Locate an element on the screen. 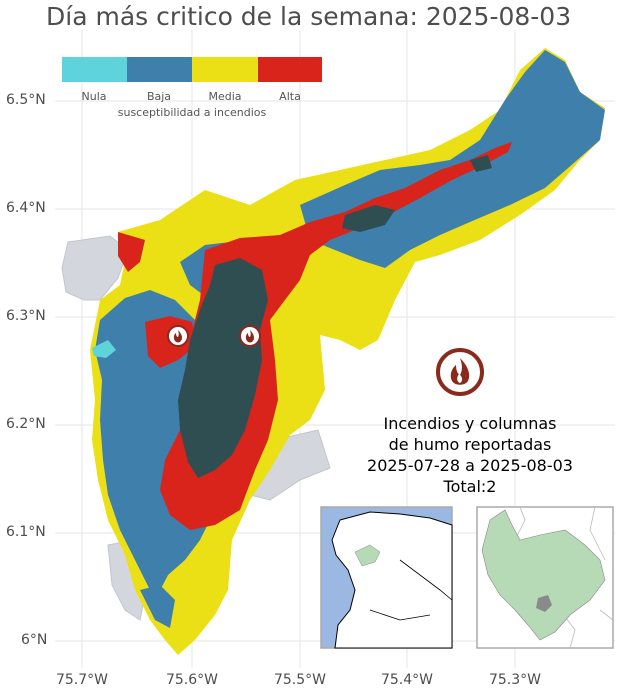  inset-colombia-land is located at coordinates (392, 580).